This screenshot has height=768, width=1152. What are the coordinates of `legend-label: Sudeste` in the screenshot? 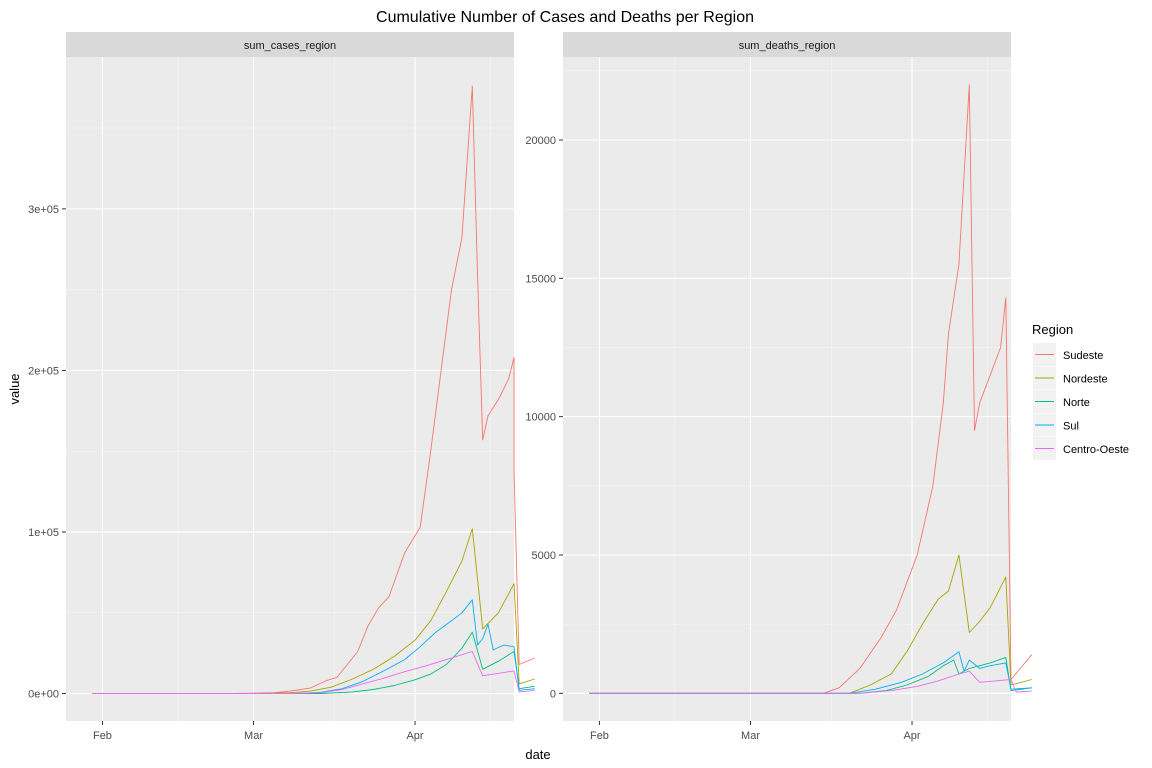 It's located at (1083, 356).